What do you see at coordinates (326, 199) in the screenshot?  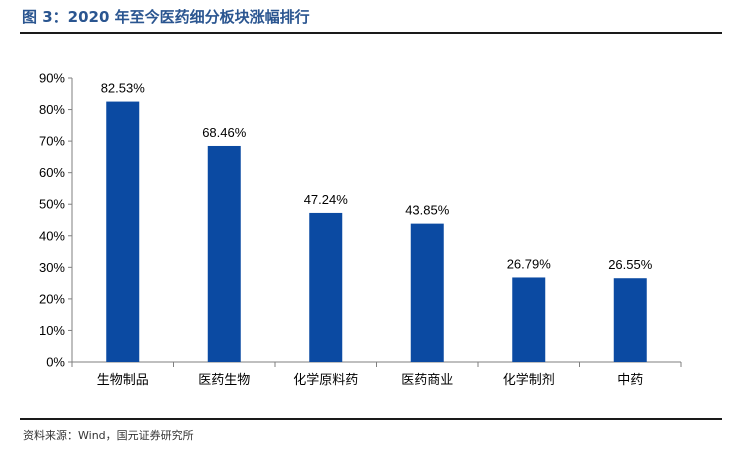 I see `data-label: 47.24%` at bounding box center [326, 199].